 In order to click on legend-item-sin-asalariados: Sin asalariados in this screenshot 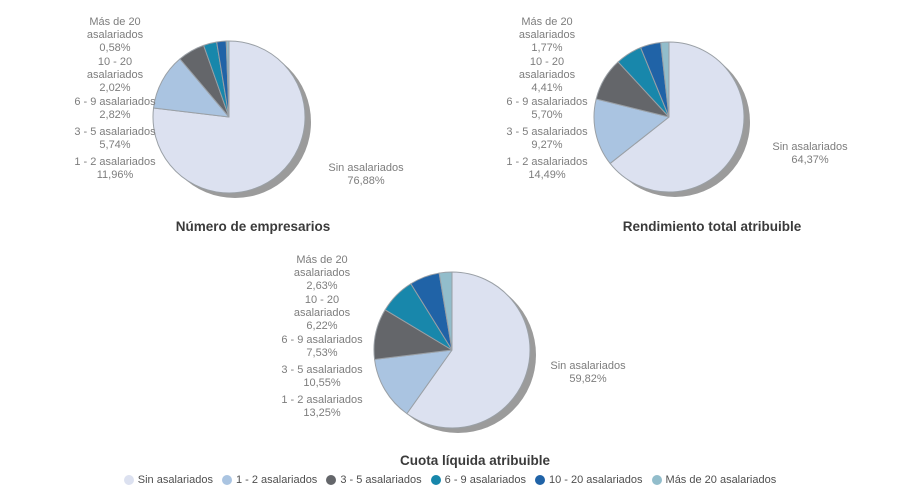, I will do `click(168, 480)`.